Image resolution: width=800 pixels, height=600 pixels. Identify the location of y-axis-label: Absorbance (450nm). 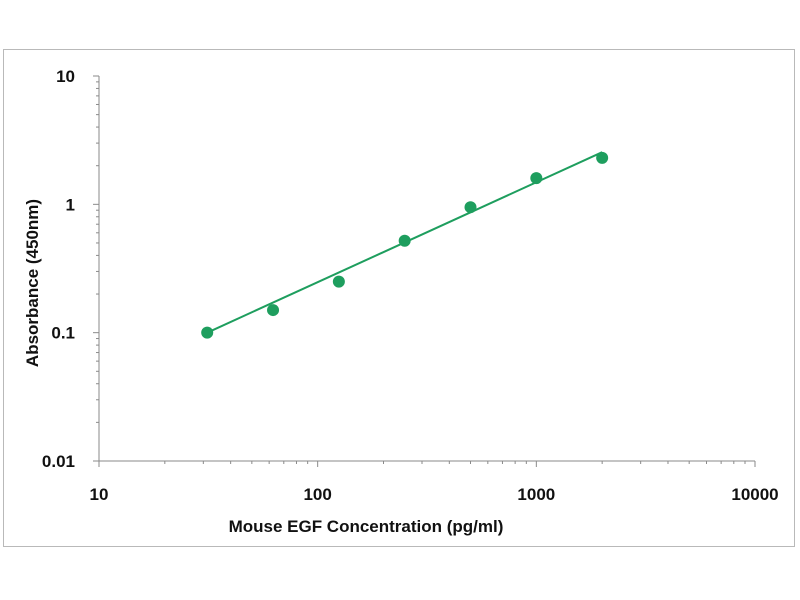
(32, 283).